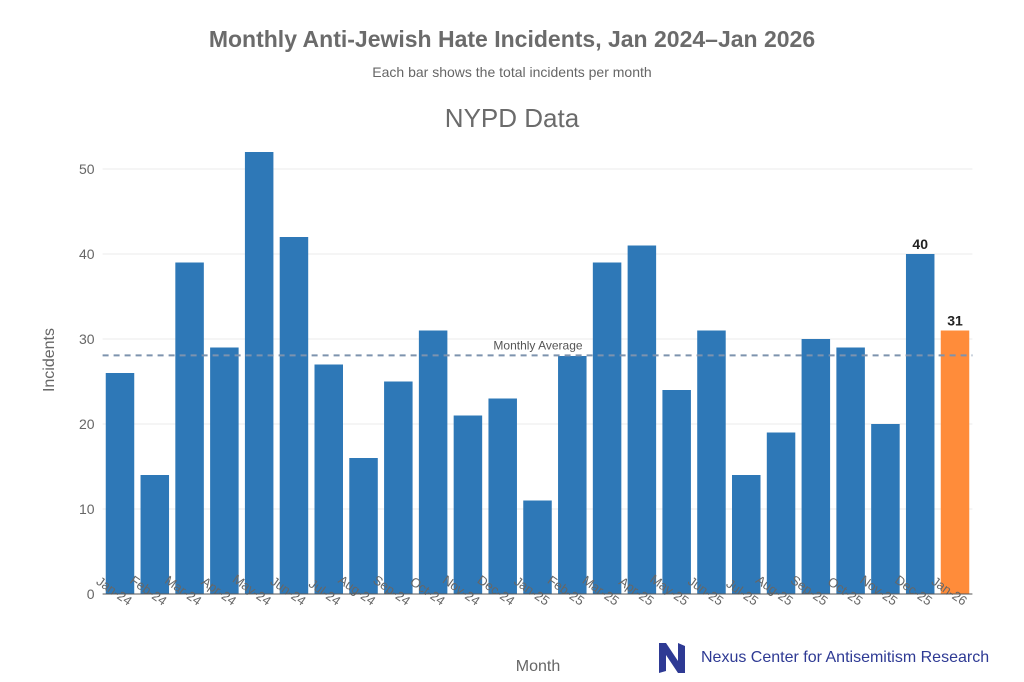 The height and width of the screenshot is (682, 1024). I want to click on average-label: Monthly Average, so click(537, 345).